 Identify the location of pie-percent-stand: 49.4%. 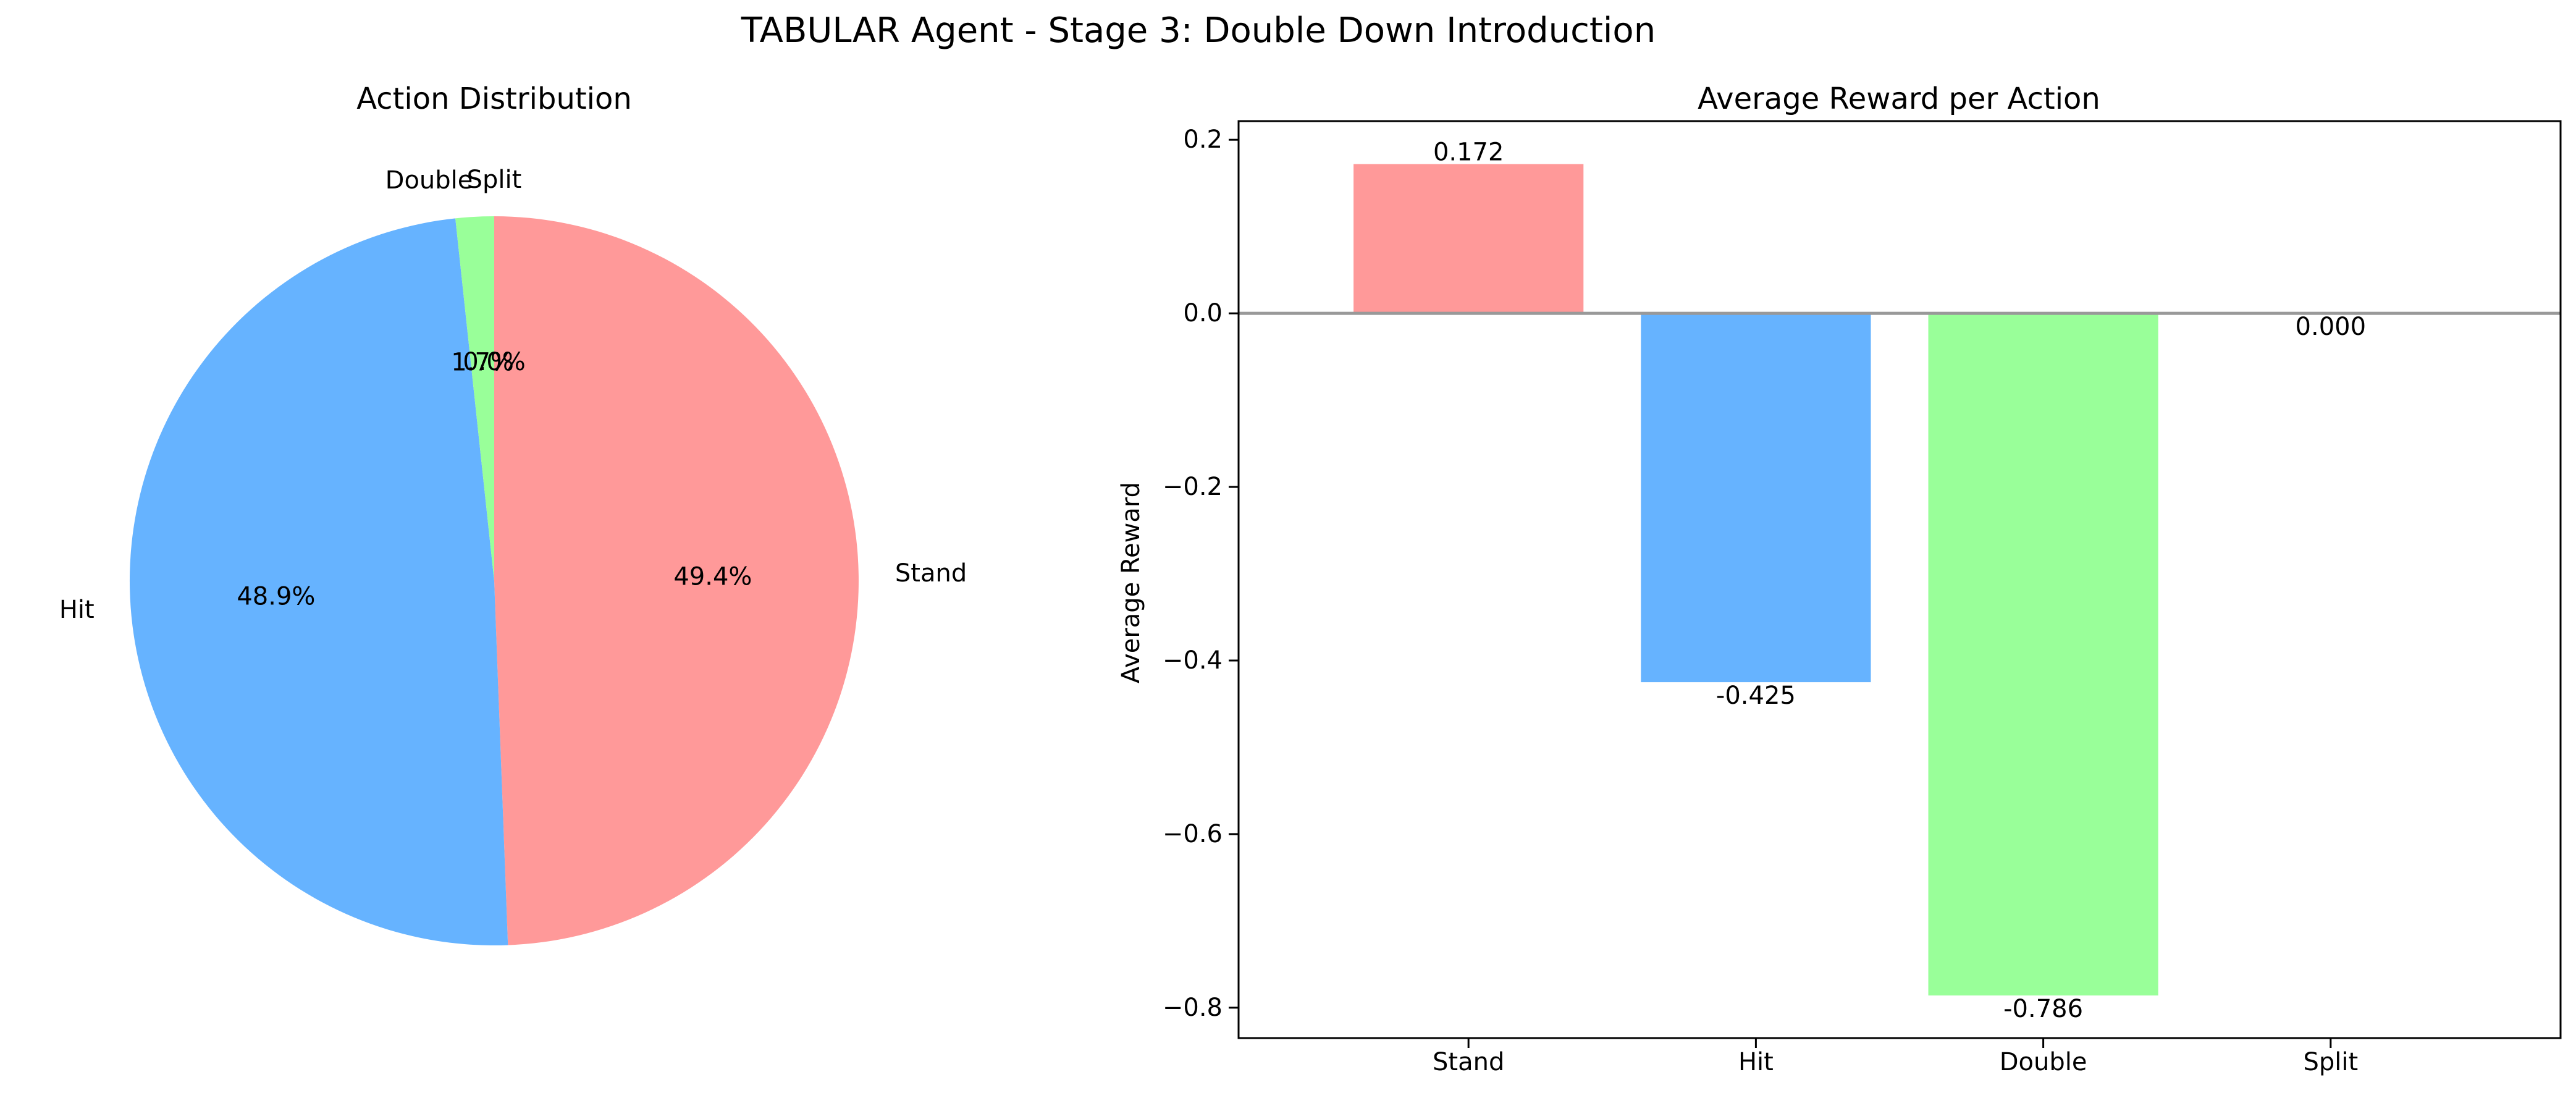
(712, 576).